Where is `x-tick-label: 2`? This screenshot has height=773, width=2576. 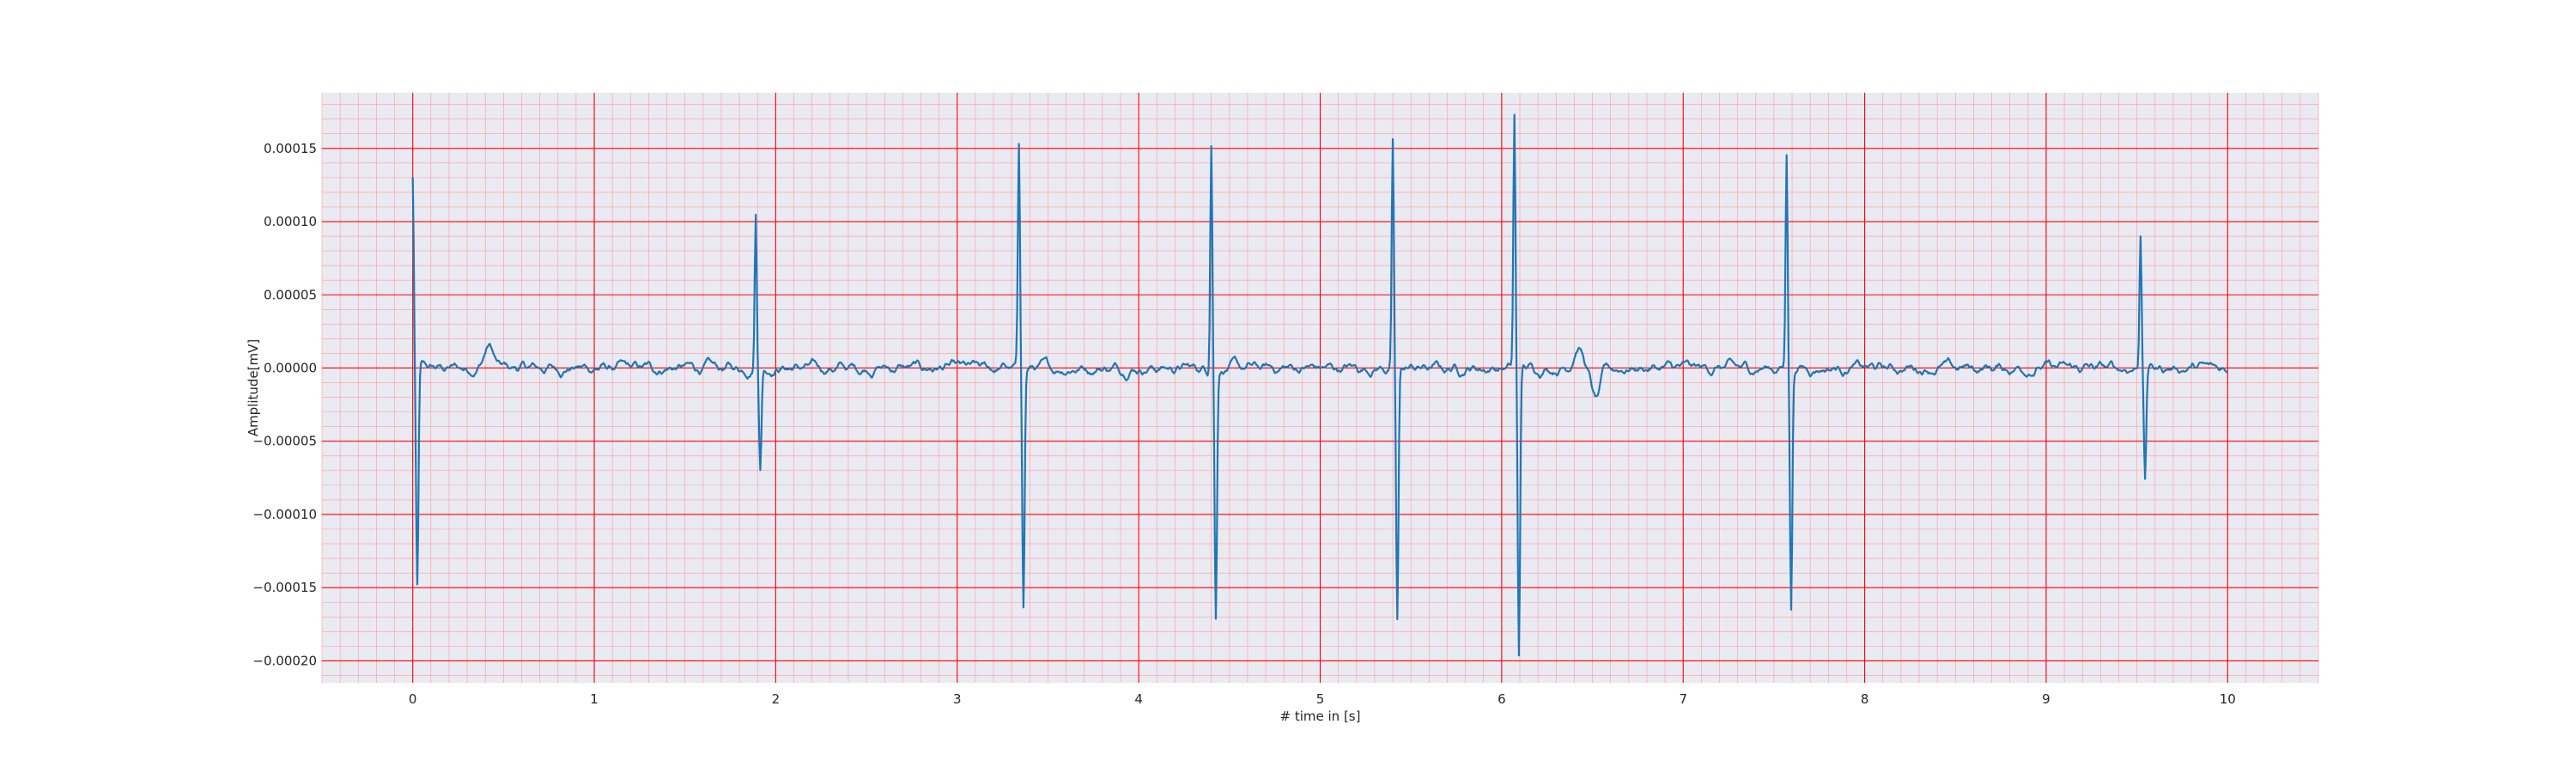 x-tick-label: 2 is located at coordinates (777, 699).